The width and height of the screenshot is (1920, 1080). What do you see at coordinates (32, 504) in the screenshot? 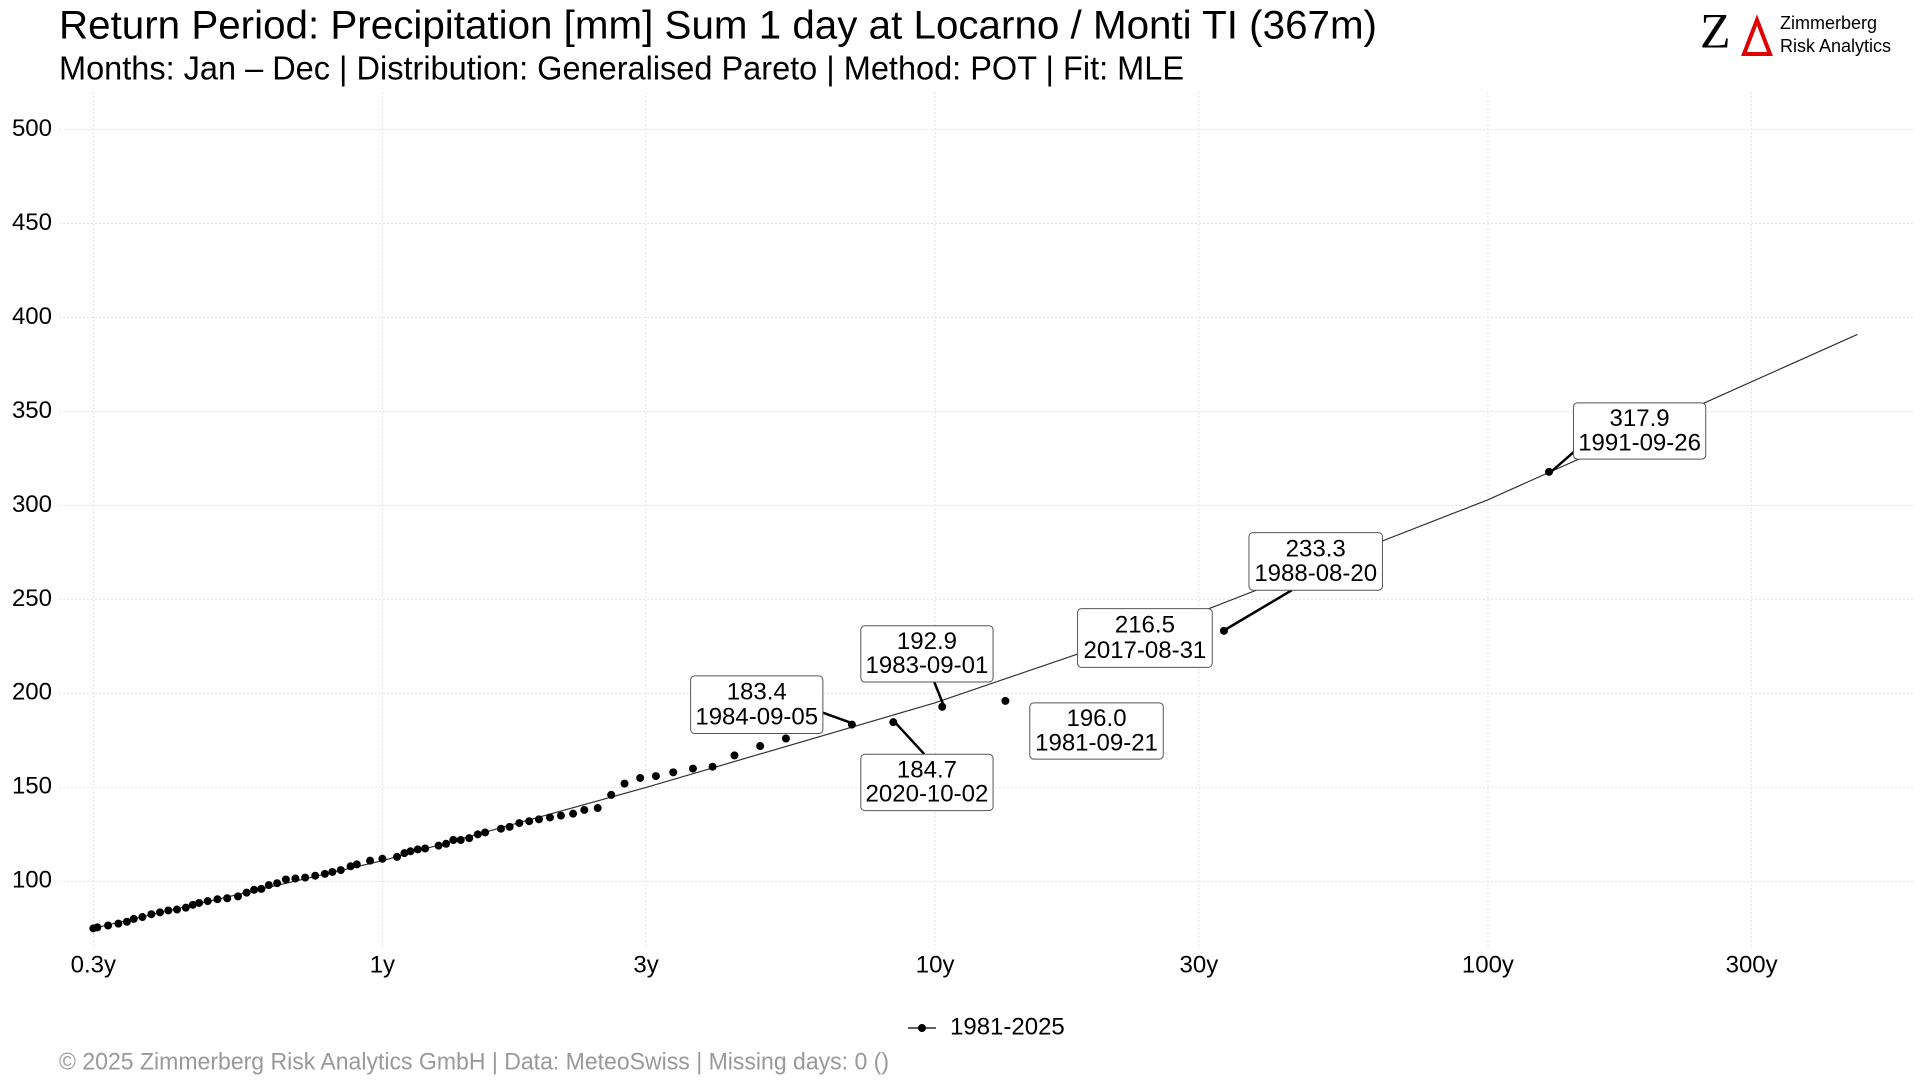
I see `y-tick-label: 300` at bounding box center [32, 504].